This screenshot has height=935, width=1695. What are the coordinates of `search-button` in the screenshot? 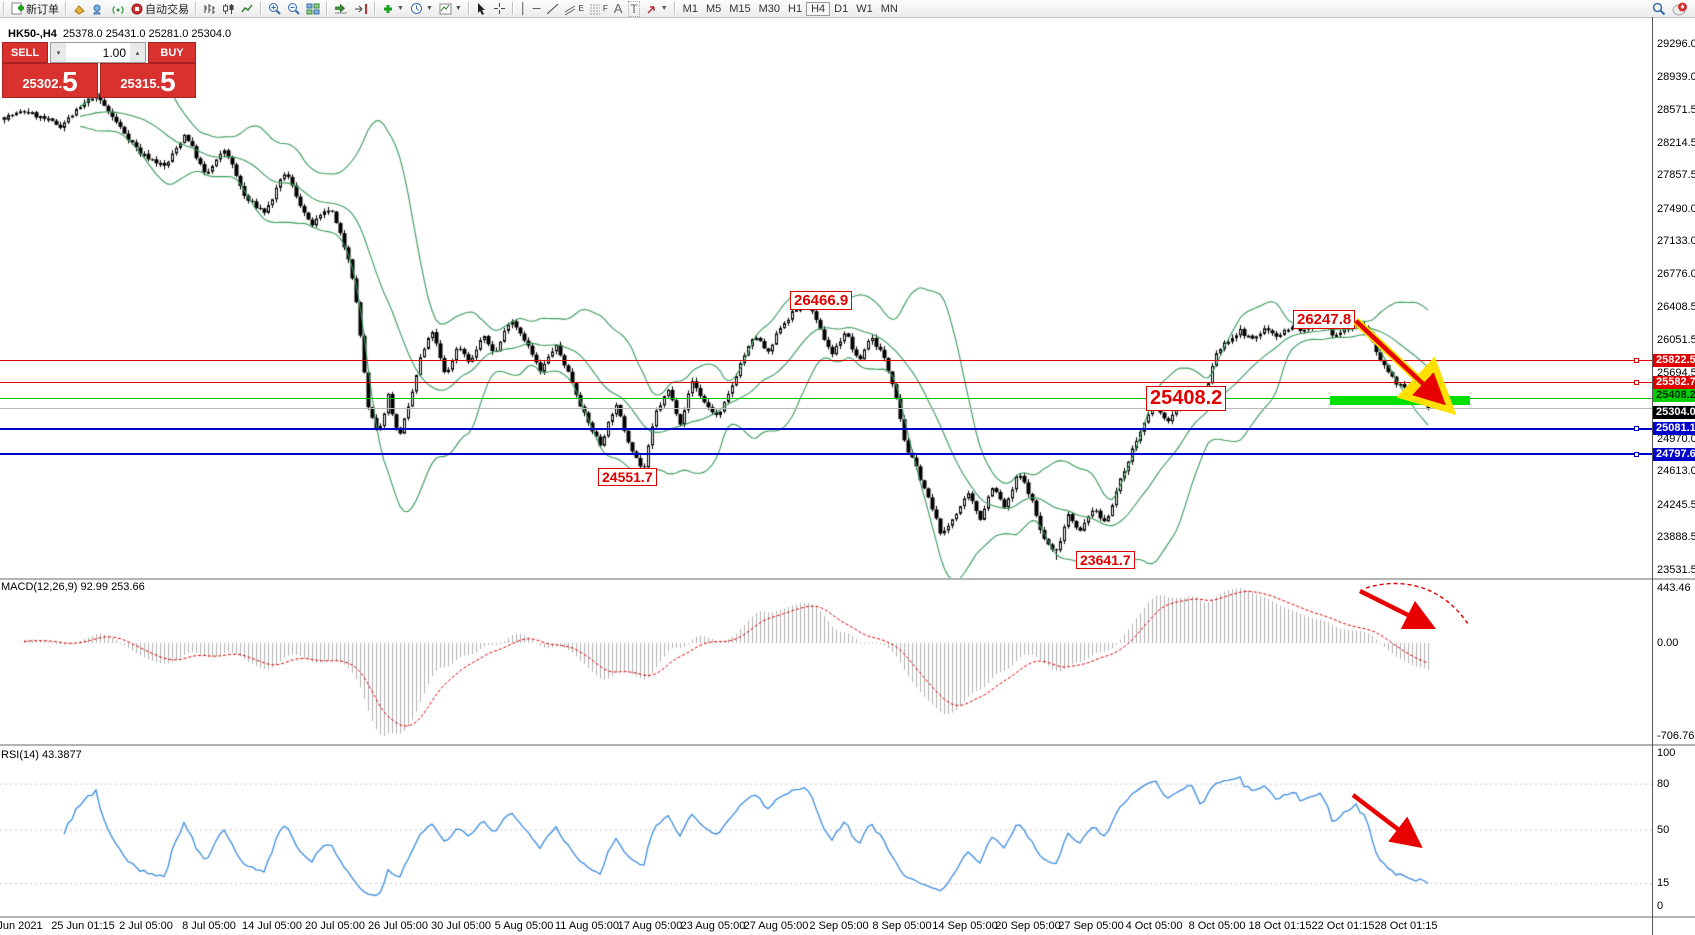 It's located at (1659, 8).